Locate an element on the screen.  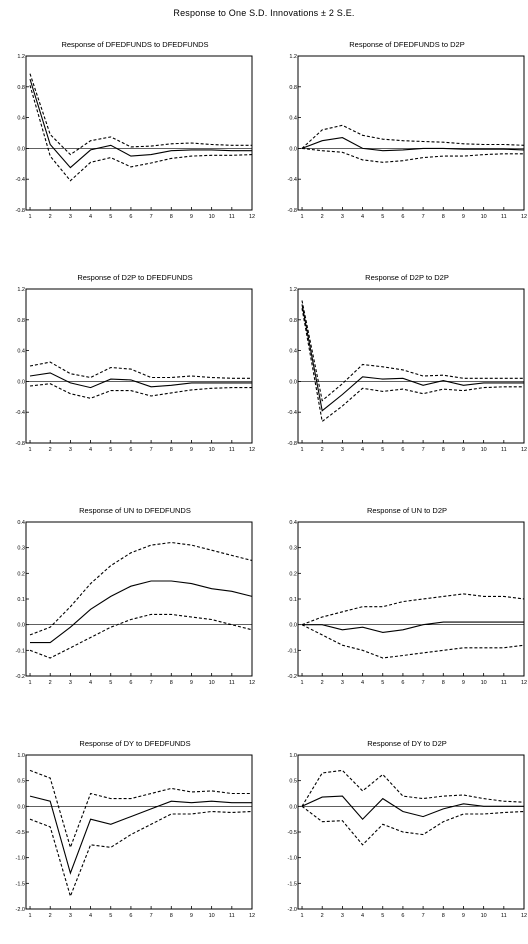
chart-title: Response of DY to D2P is located at coordinates (407, 743).